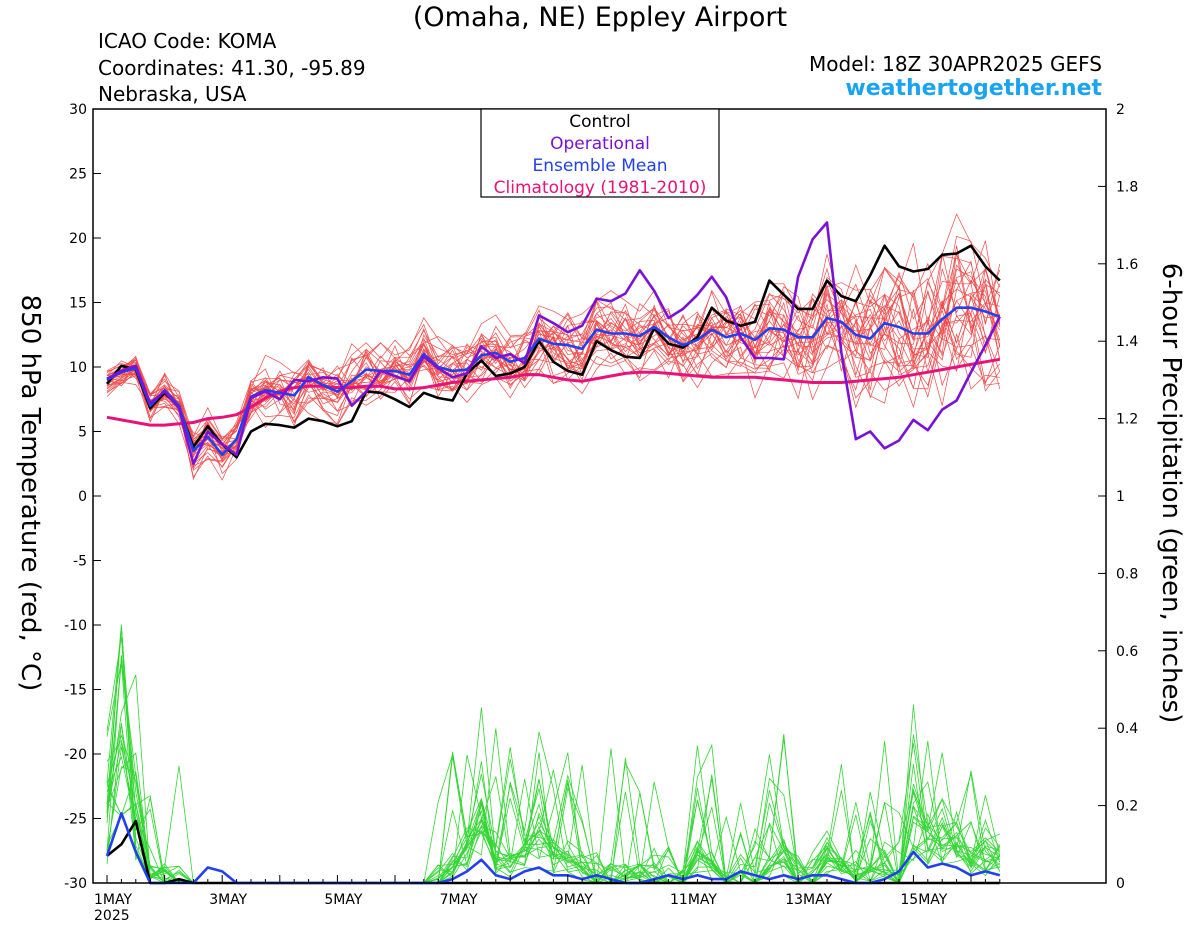 This screenshot has width=1200, height=927. What do you see at coordinates (75, 820) in the screenshot?
I see `y-left-tick-label: -25` at bounding box center [75, 820].